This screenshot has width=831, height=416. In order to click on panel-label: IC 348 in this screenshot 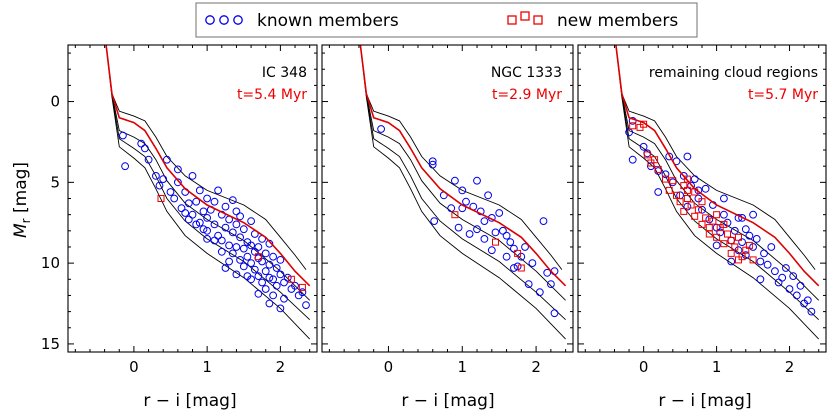, I will do `click(284, 73)`.